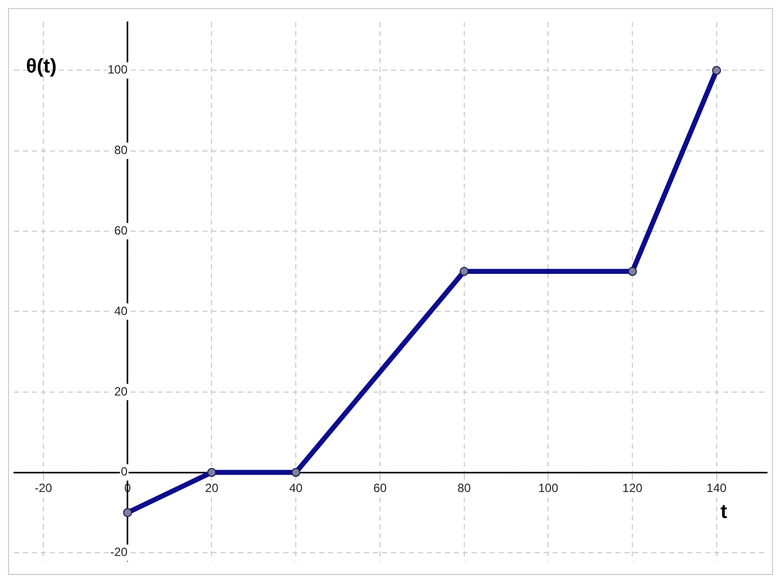 The width and height of the screenshot is (781, 583). Describe the element at coordinates (380, 487) in the screenshot. I see `x-tick-label: 60` at that location.